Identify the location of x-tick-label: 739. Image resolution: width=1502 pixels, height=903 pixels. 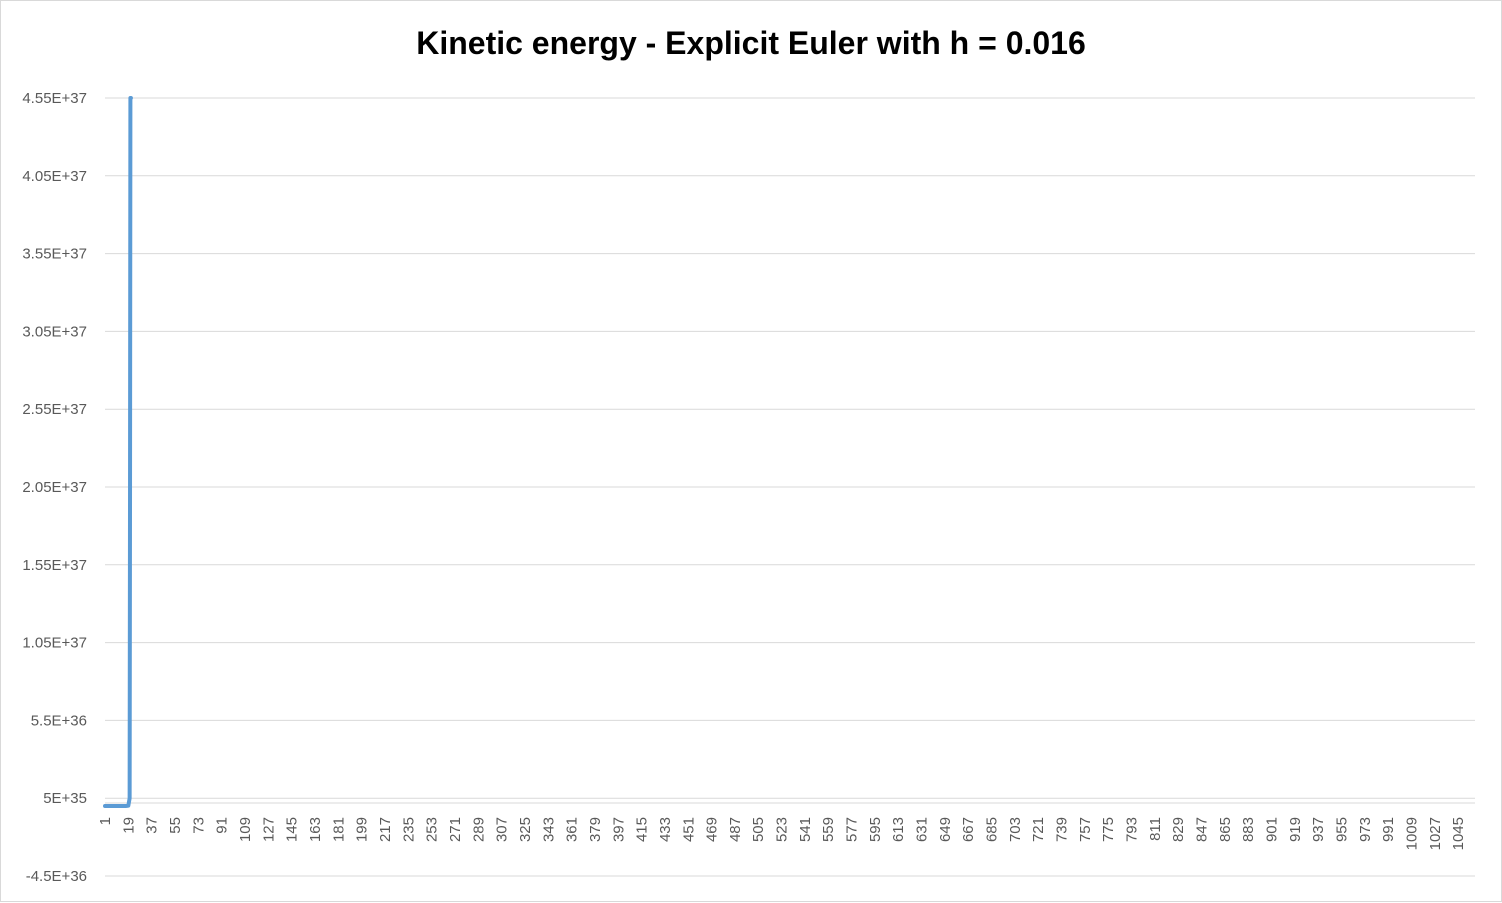
(1062, 829).